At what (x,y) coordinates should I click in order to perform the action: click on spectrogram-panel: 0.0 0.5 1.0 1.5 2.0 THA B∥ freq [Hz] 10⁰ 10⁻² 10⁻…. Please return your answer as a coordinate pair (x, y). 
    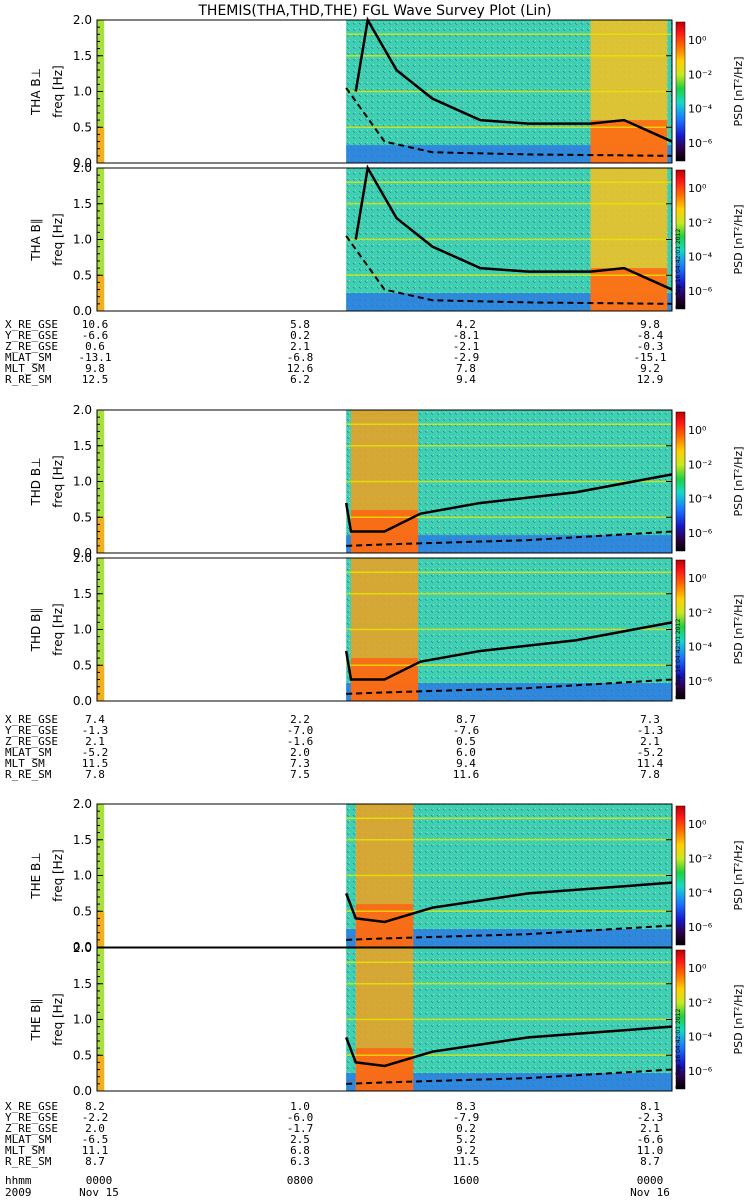
    Looking at the image, I should click on (387, 239).